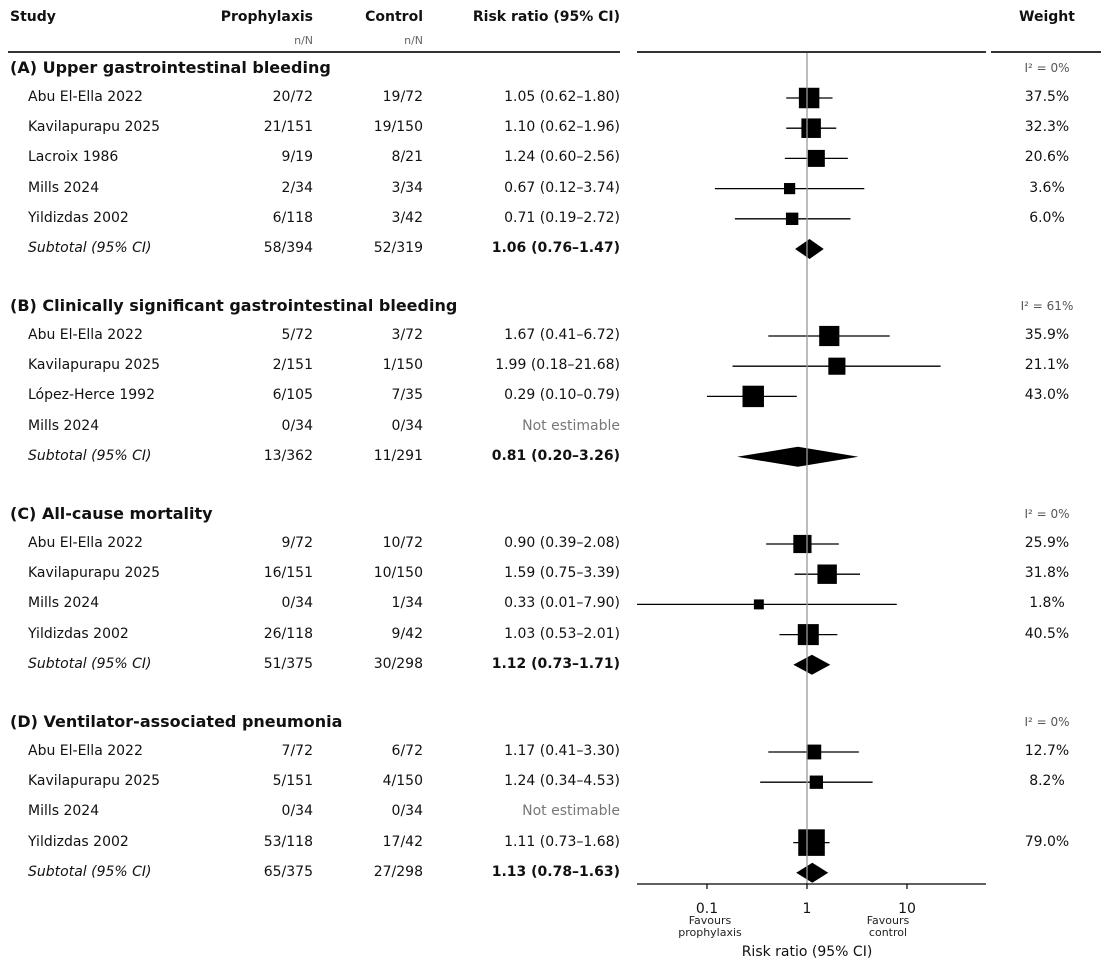 This screenshot has width=1106, height=962. I want to click on favours-prophylaxis-label: Favours prophylaxis, so click(710, 926).